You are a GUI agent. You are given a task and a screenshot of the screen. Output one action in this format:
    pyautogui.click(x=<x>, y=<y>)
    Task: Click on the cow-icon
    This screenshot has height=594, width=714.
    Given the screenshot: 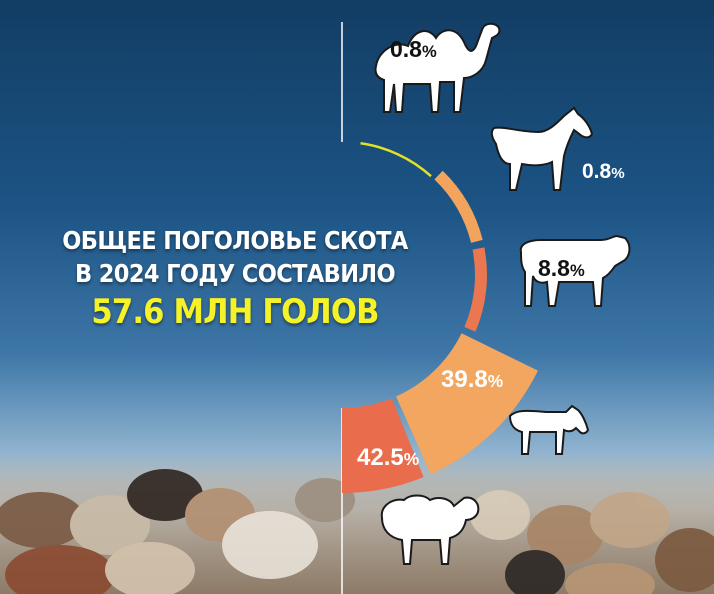 What is the action you would take?
    pyautogui.click(x=575, y=270)
    